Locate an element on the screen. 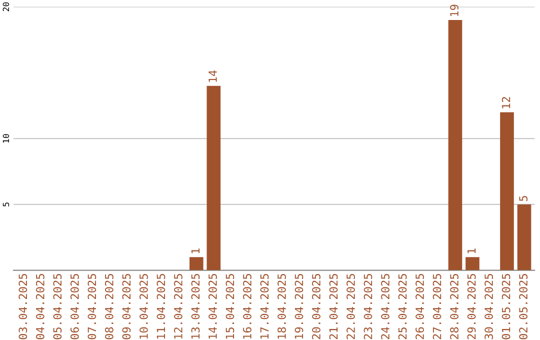  x-tick-label: 03.04.2025 is located at coordinates (23, 307).